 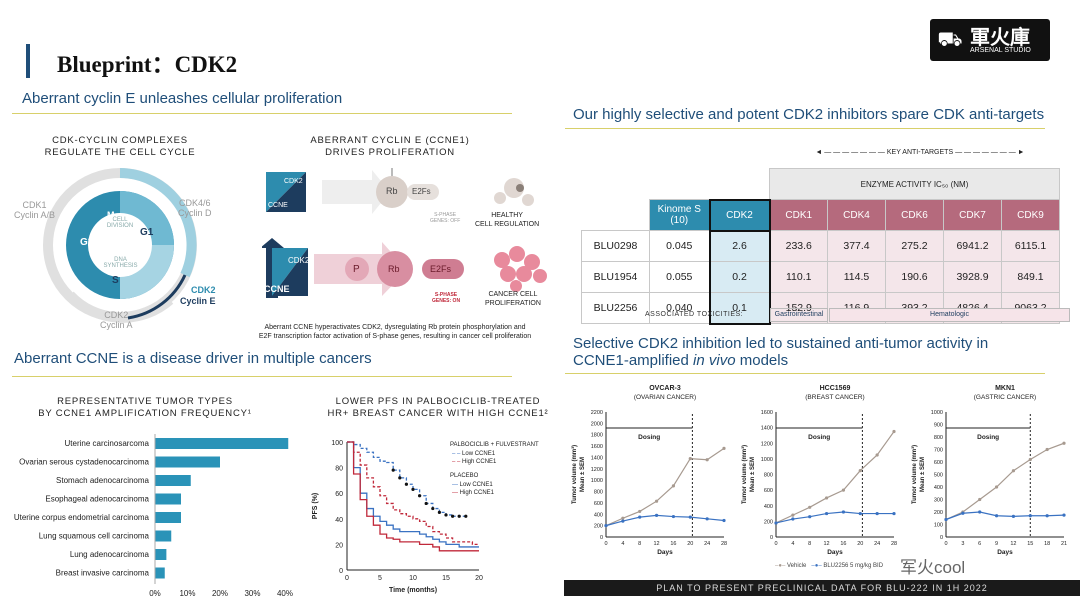 What do you see at coordinates (94, 536) in the screenshot?
I see `bar-category-label: Lung squamous cell carcinoma` at bounding box center [94, 536].